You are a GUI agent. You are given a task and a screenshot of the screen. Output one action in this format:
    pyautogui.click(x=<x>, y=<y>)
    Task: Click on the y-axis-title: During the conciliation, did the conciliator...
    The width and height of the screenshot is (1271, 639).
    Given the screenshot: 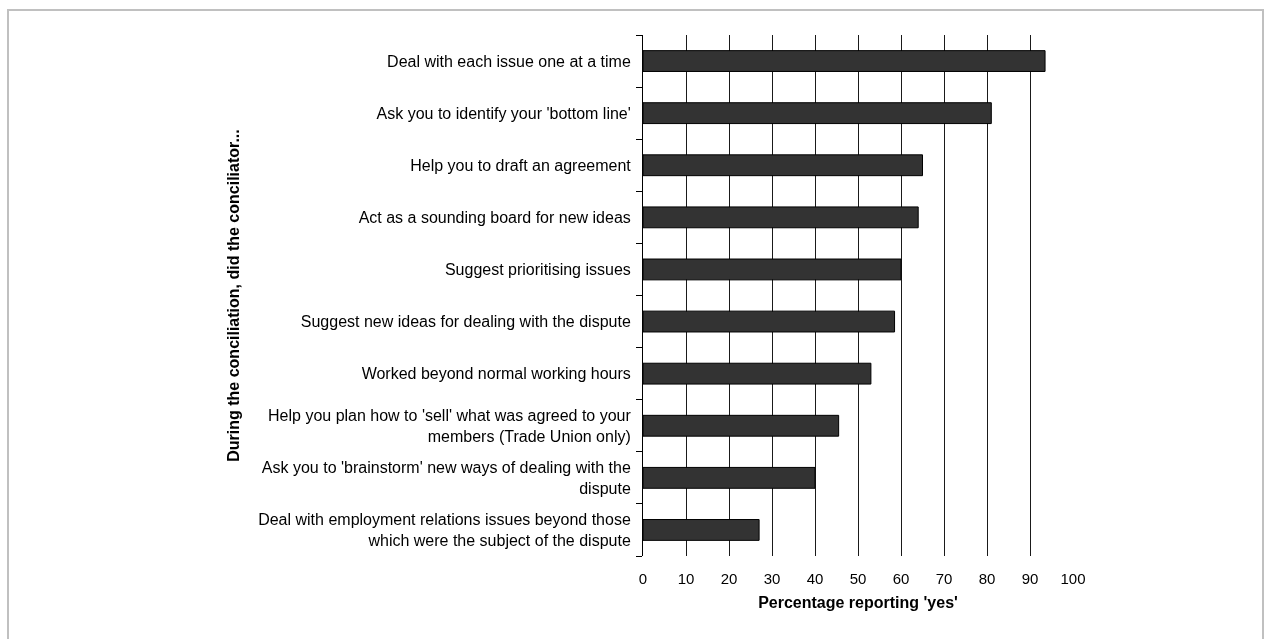 What is the action you would take?
    pyautogui.click(x=234, y=295)
    